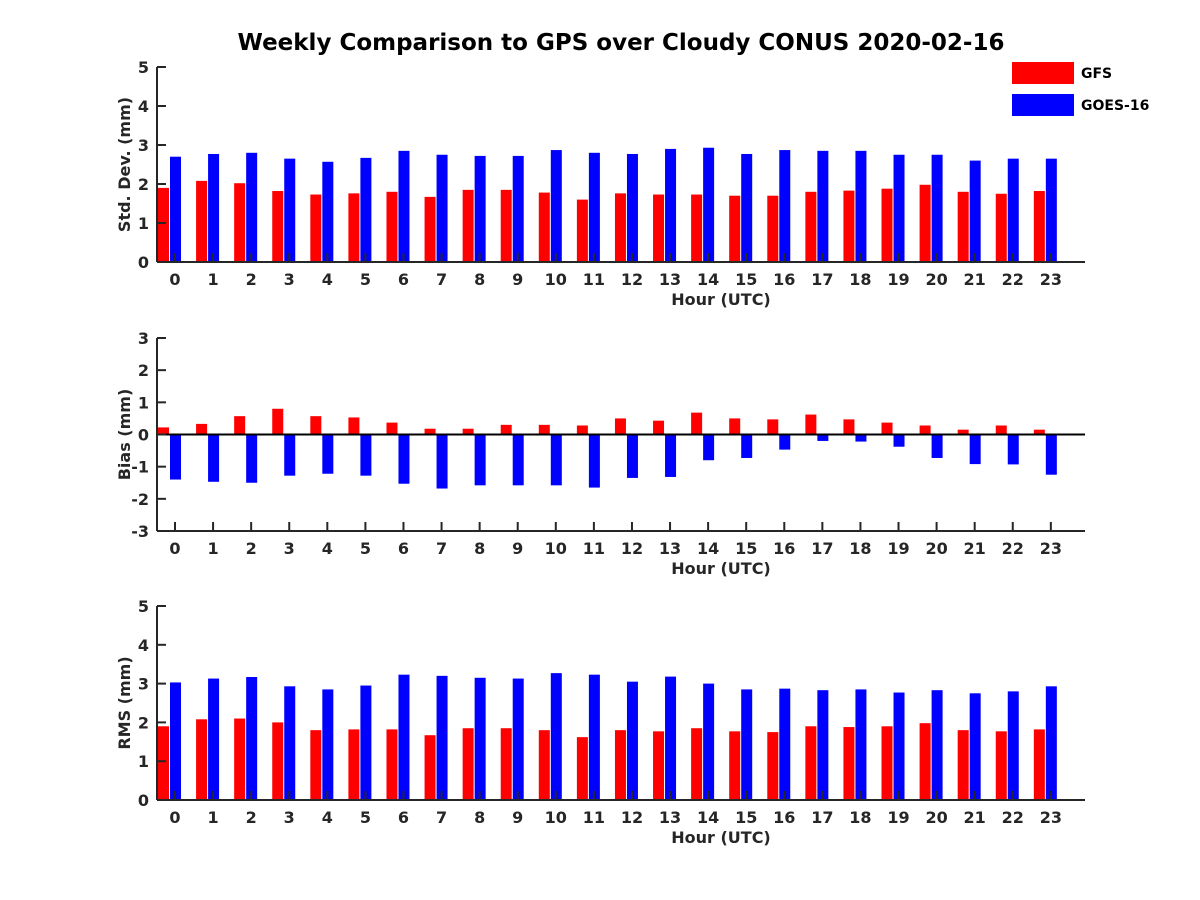  What do you see at coordinates (1080, 89) in the screenshot?
I see `legend: GFS GOES-16` at bounding box center [1080, 89].